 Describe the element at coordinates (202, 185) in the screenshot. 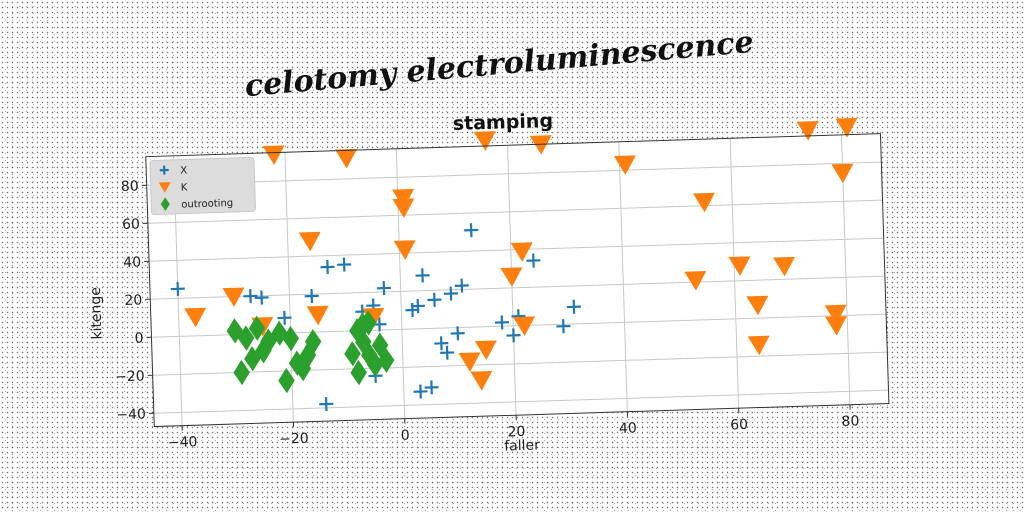

I see `legend-box` at that location.